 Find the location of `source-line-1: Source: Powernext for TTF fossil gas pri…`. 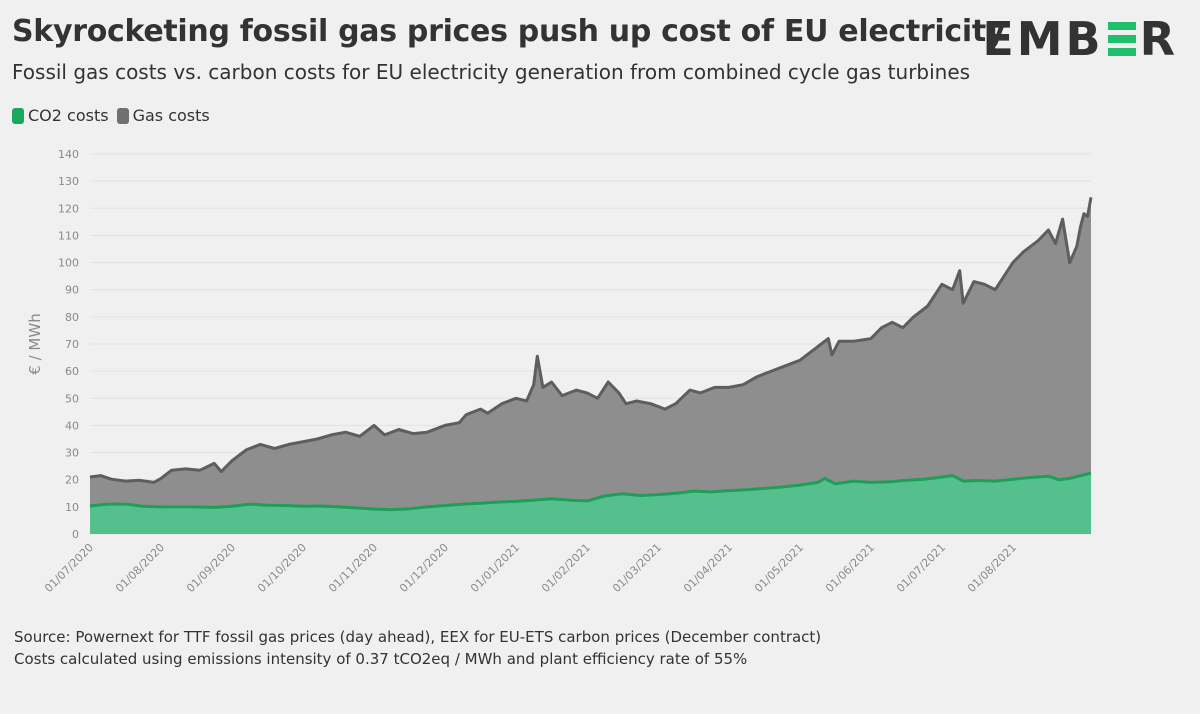

source-line-1: Source: Powernext for TTF fossil gas pri… is located at coordinates (418, 637).